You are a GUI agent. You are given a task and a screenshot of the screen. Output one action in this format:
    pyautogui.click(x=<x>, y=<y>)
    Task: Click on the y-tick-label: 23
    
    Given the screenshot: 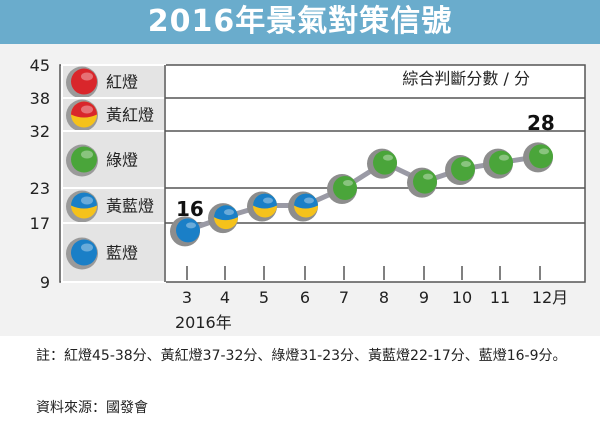 What is the action you would take?
    pyautogui.click(x=40, y=188)
    